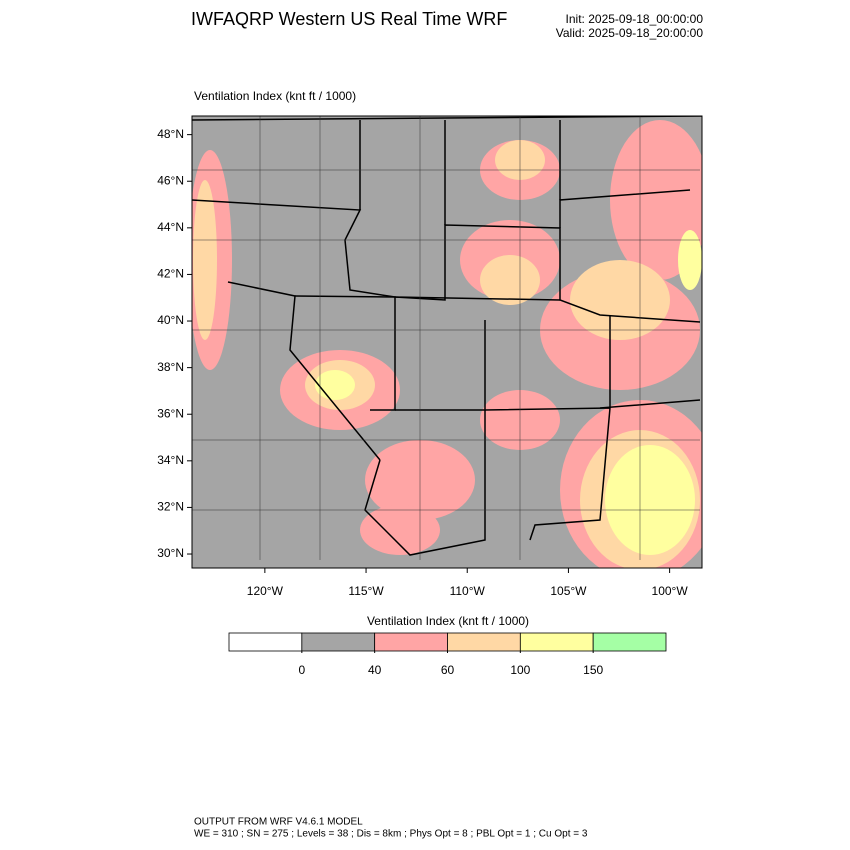 The width and height of the screenshot is (850, 850). What do you see at coordinates (278, 822) in the screenshot?
I see `footer-line: OUTPUT FROM WRF V4.6.1 MODEL` at bounding box center [278, 822].